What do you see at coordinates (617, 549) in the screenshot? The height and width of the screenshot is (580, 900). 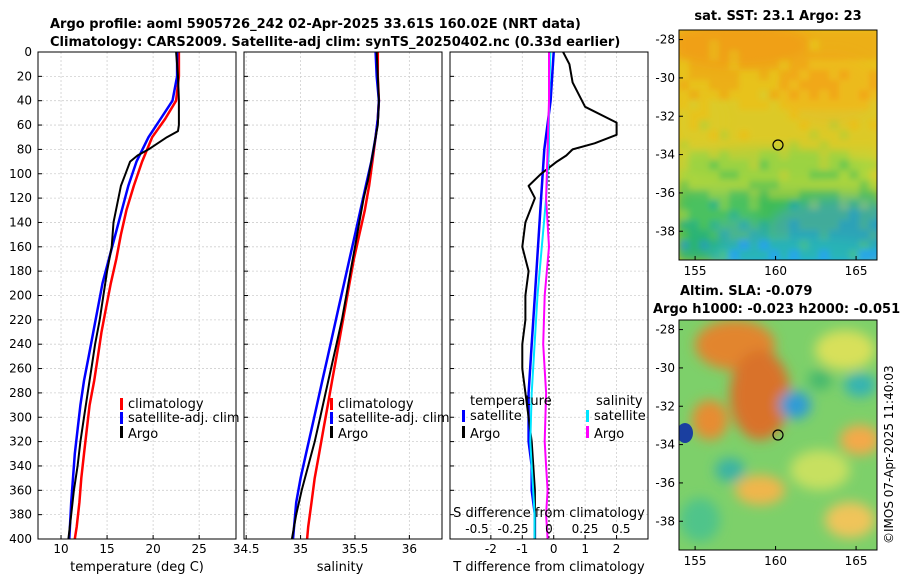 I see `x-tick-label: 2` at bounding box center [617, 549].